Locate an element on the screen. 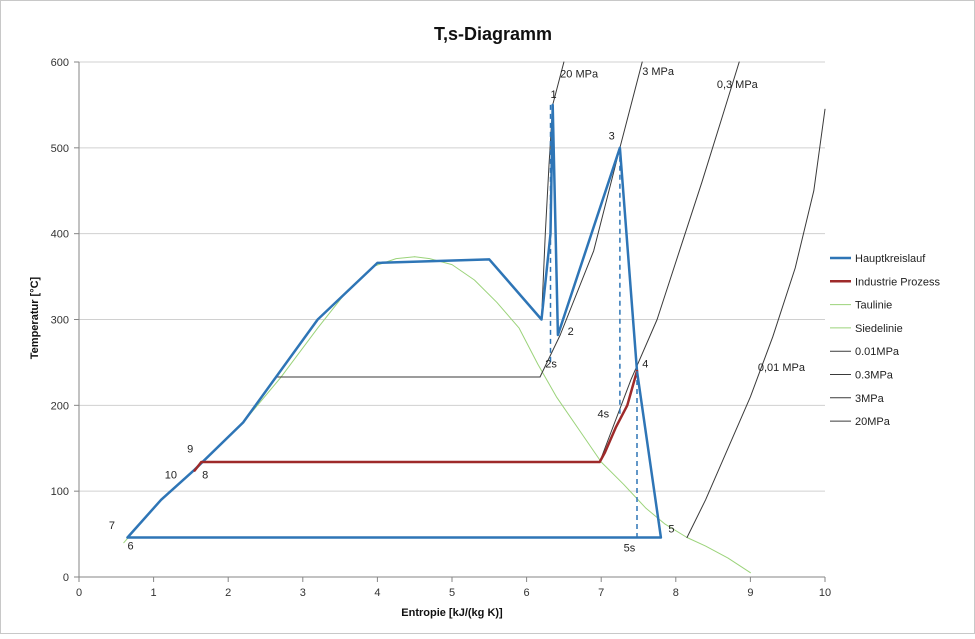 This screenshot has height=639, width=975. x-tick-label-8: 8 is located at coordinates (676, 593).